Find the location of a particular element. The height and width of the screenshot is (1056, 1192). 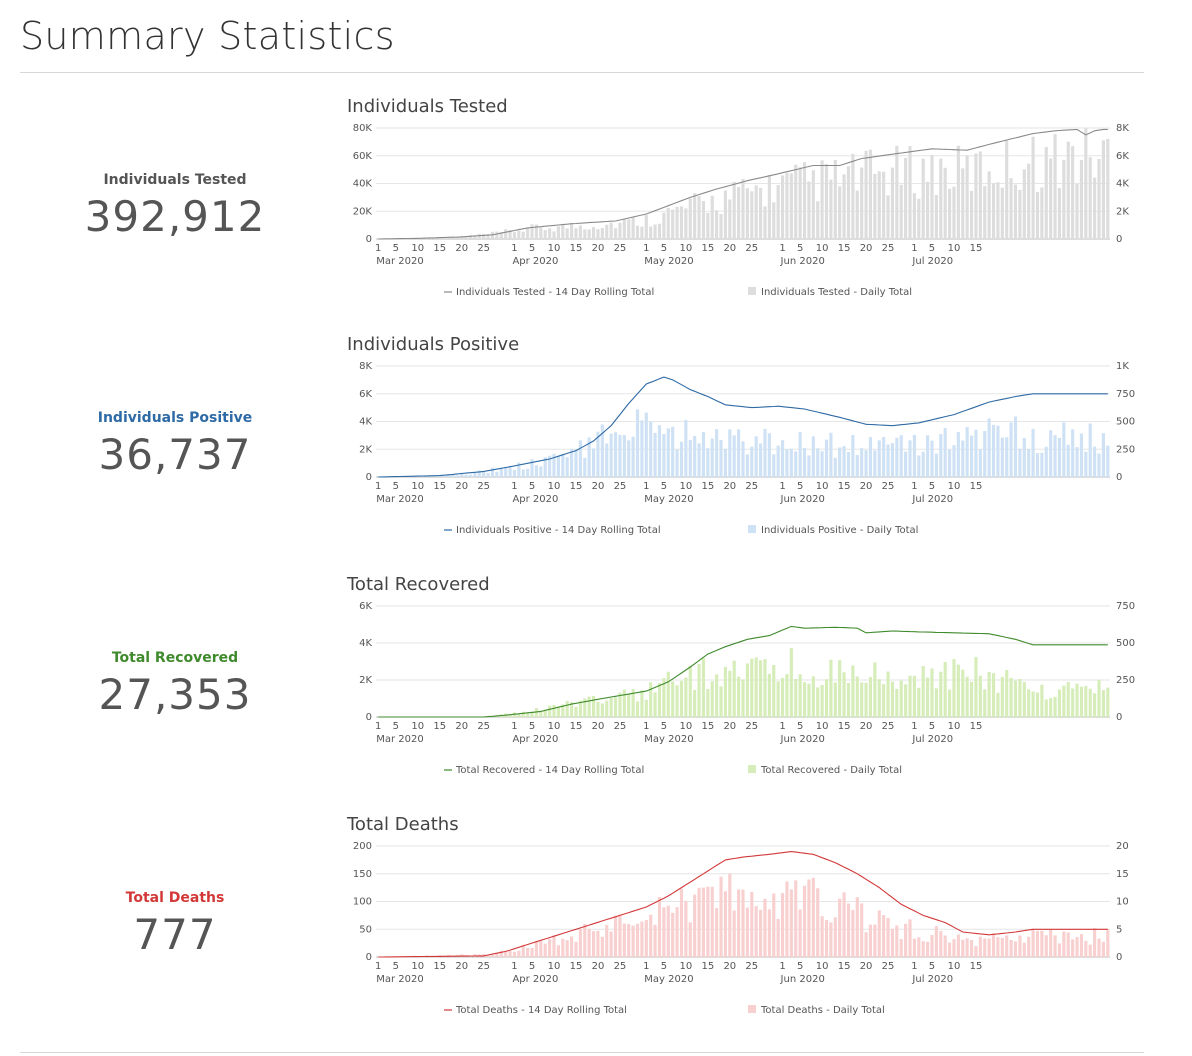

legend-label: Total Deaths - 14 Day Rolling Total is located at coordinates (541, 1010).